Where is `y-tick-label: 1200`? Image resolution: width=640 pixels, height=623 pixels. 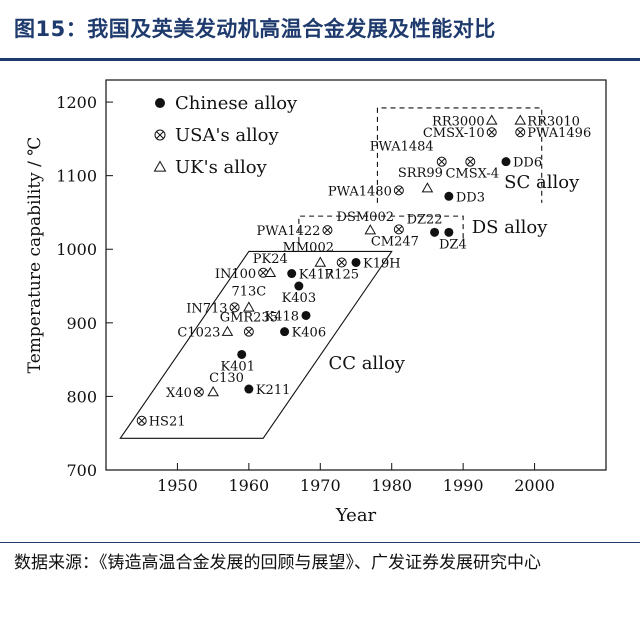
y-tick-label: 1200 is located at coordinates (76, 102).